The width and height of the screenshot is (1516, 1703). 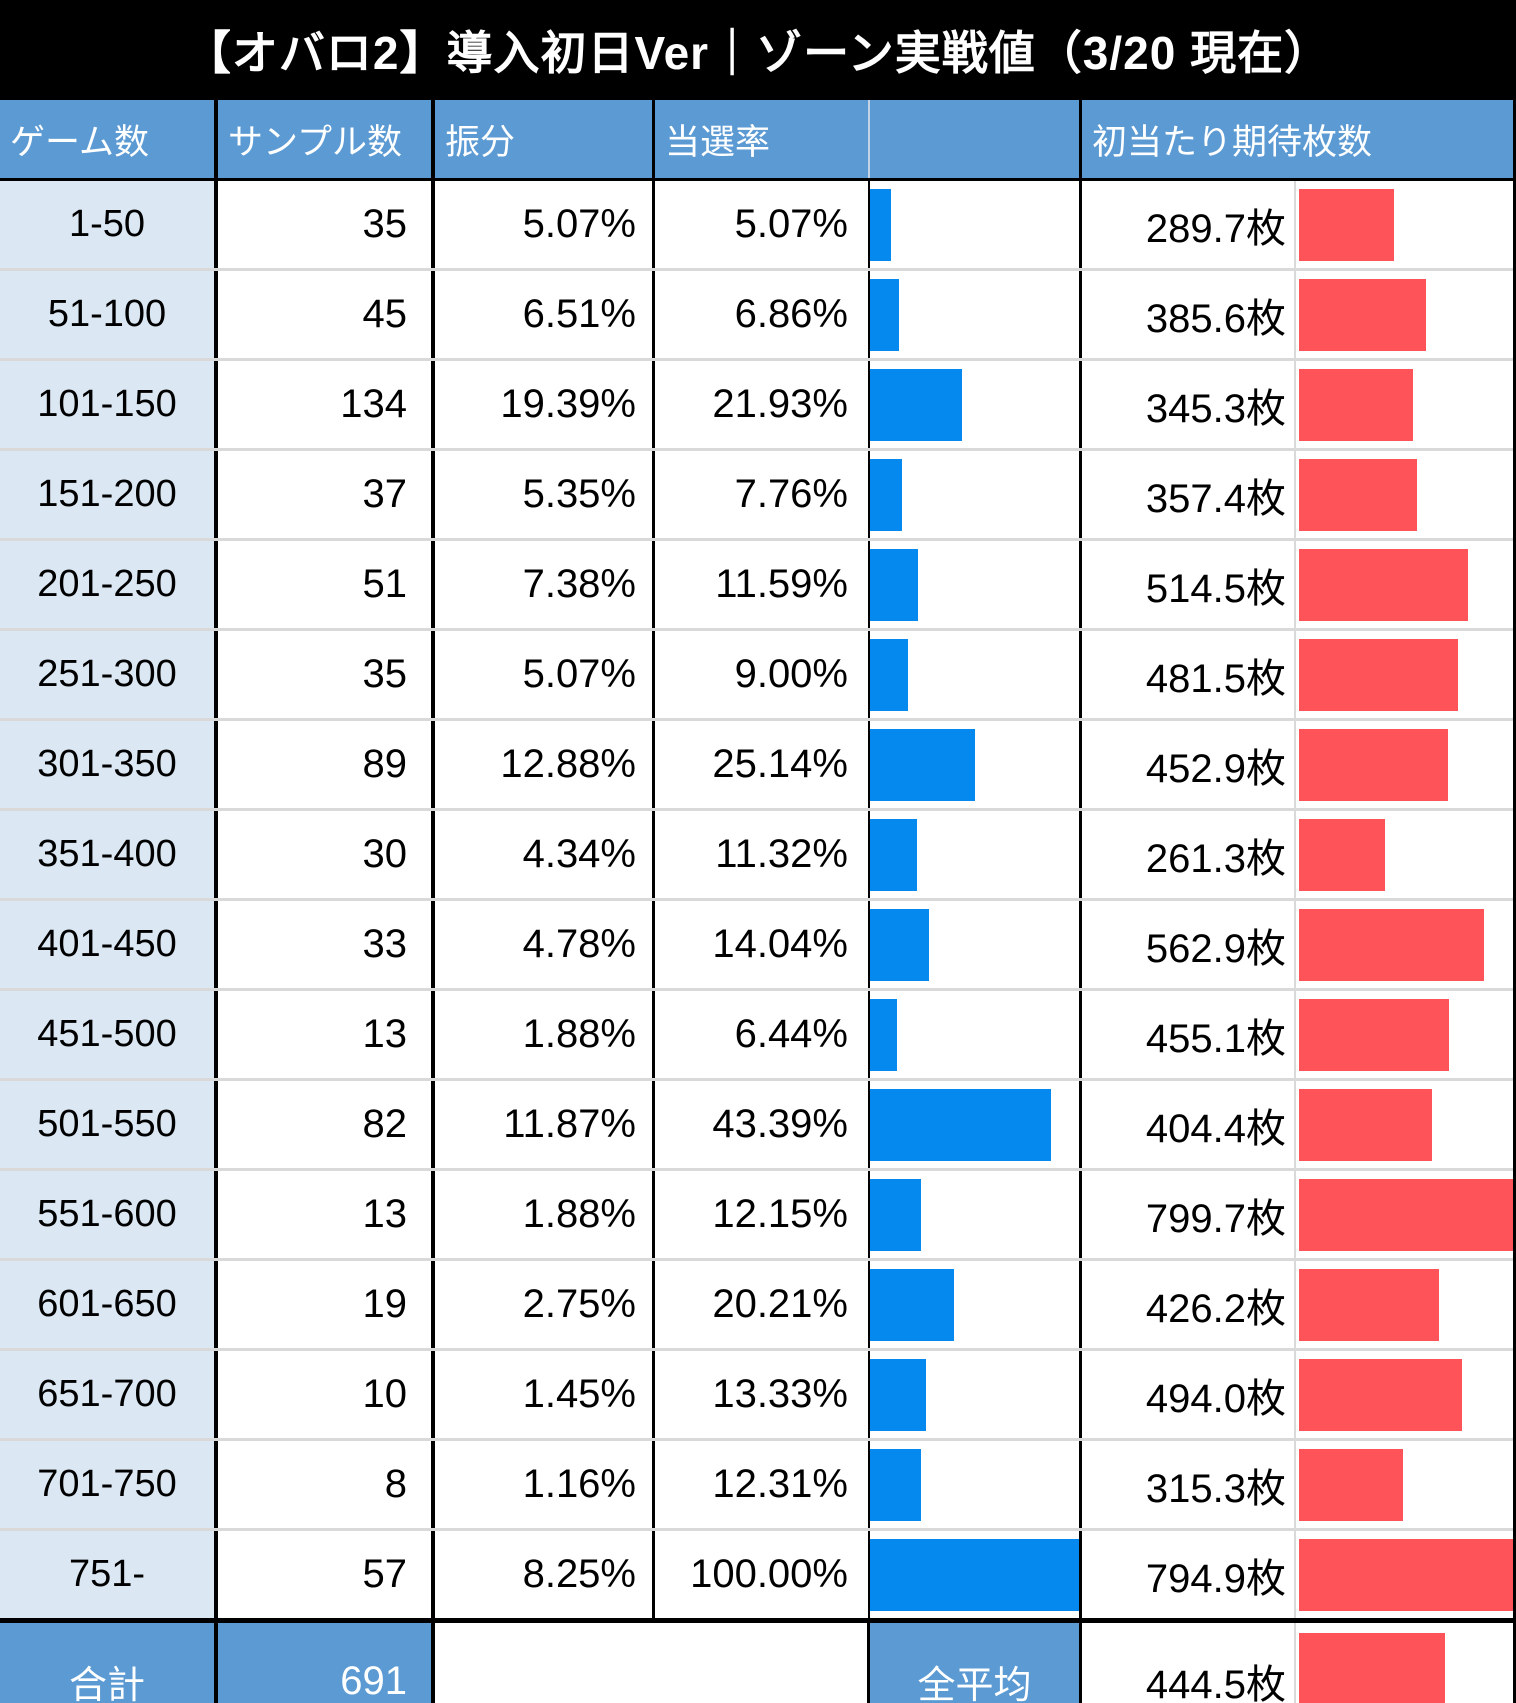 I want to click on games-range-cell: 601-650, so click(x=109, y=1304).